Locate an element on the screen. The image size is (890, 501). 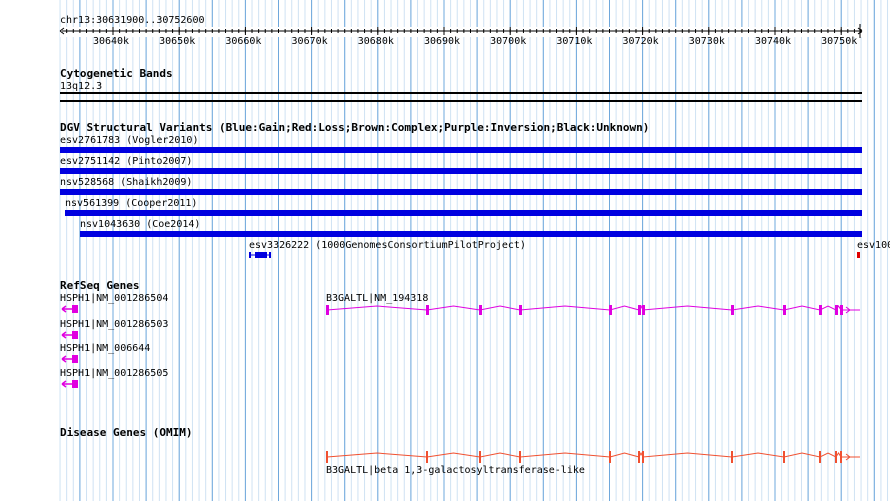
gene-intron-line is located at coordinates (593, 307).